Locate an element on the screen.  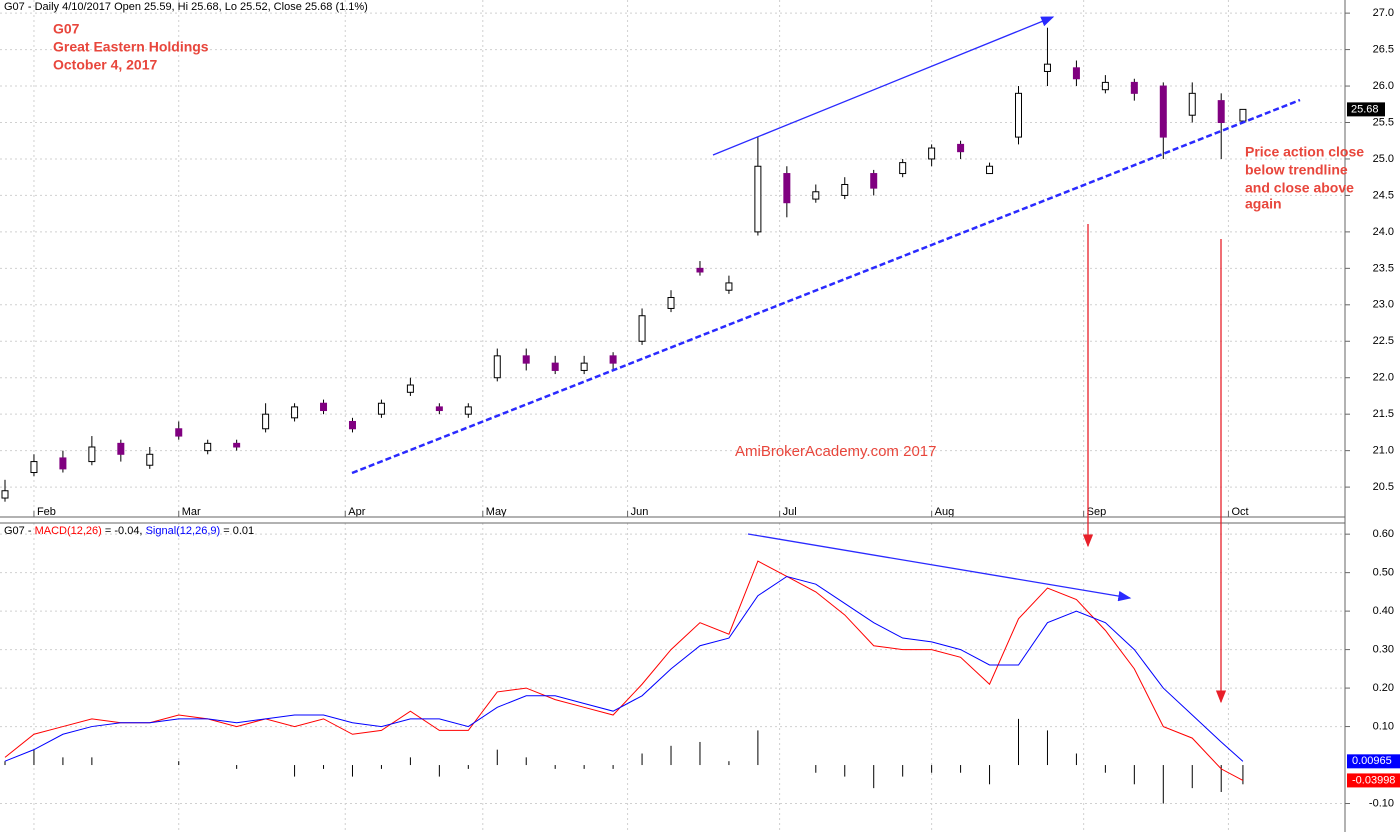
x-tick-label: Oct is located at coordinates (1239, 512).